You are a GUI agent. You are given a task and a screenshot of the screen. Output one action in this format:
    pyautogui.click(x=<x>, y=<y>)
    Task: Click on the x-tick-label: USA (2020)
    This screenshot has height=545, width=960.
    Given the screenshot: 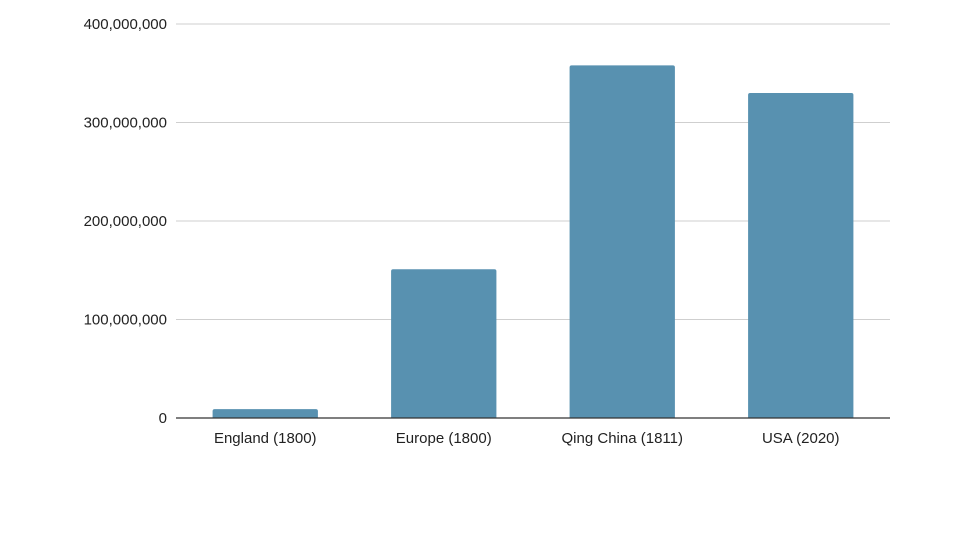 What is the action you would take?
    pyautogui.click(x=801, y=438)
    